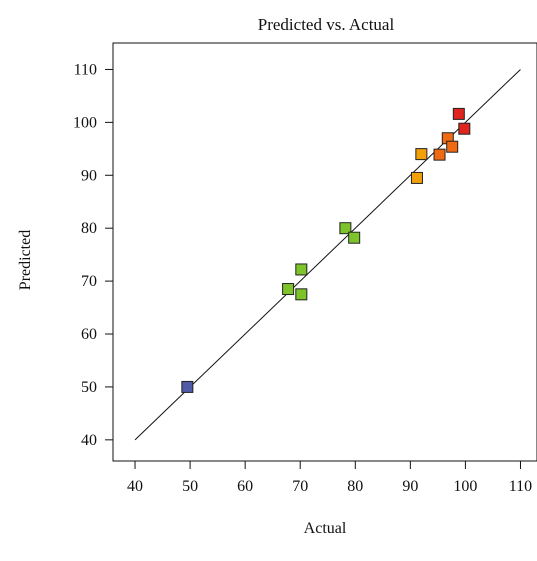  What do you see at coordinates (85, 122) in the screenshot?
I see `y-tick-label: 100` at bounding box center [85, 122].